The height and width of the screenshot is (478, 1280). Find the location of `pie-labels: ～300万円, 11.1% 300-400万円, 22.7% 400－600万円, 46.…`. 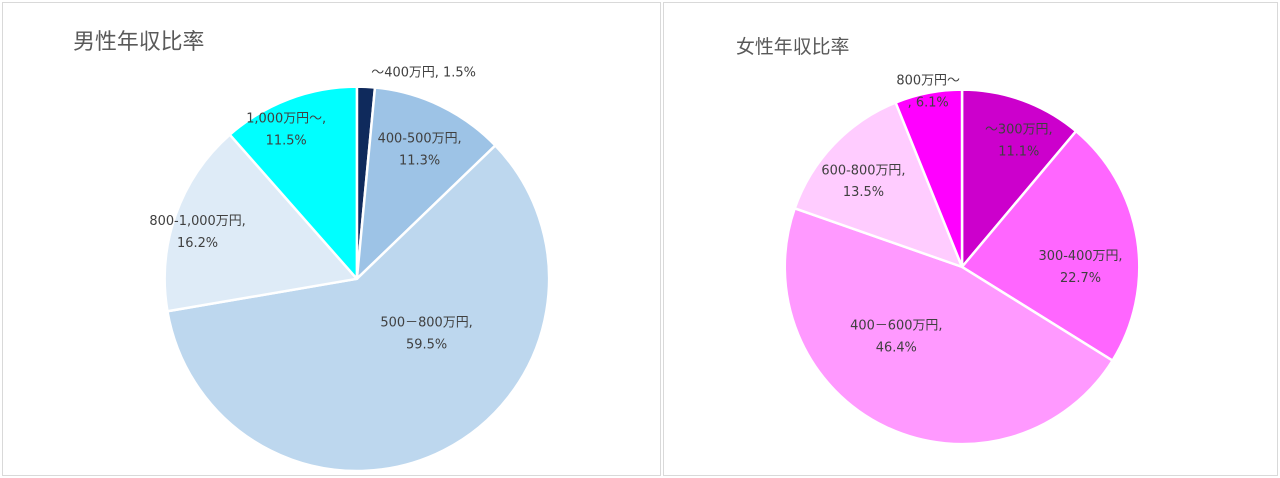

pie-labels: ～300万円, 11.1% 300-400万円, 22.7% 400－600万円, 46.… is located at coordinates (971, 215).